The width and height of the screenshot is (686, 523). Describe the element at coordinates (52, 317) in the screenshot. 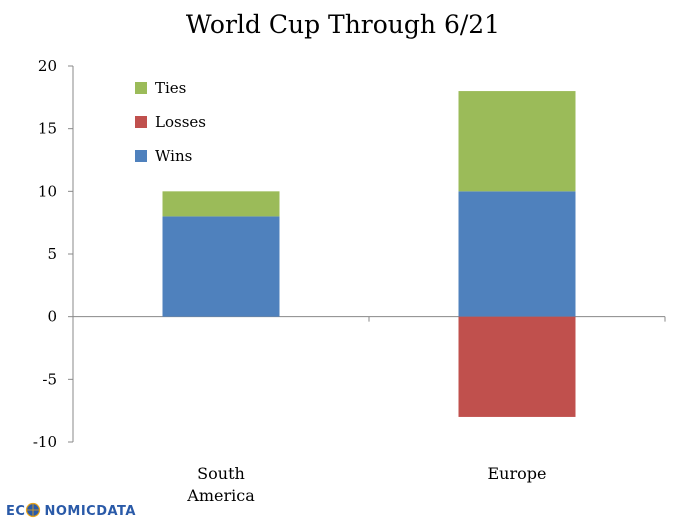

I see `y-tick-label: 0` at that location.